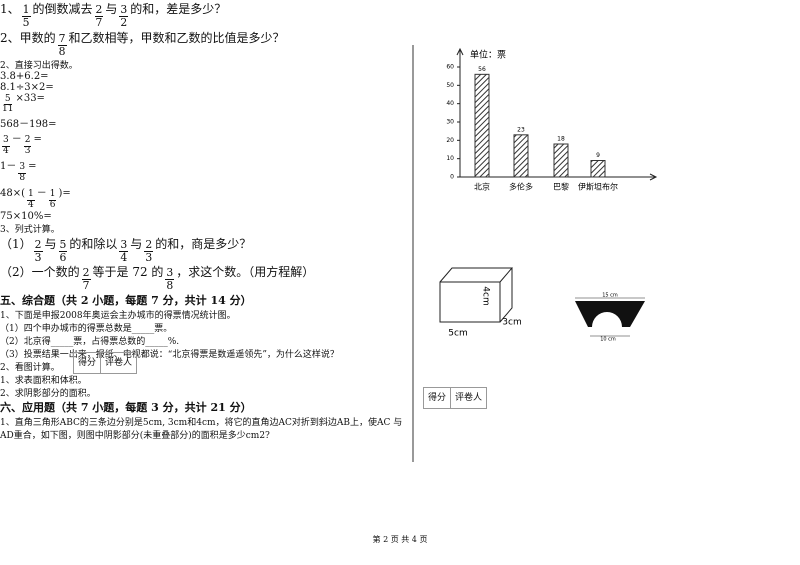 This screenshot has height=565, width=800. Describe the element at coordinates (400, 353) in the screenshot. I see `text-line: （3）投票结果一出来，报纸、电视都说：“北京得票是数遥遥领先”，为什么这样说？` at that location.